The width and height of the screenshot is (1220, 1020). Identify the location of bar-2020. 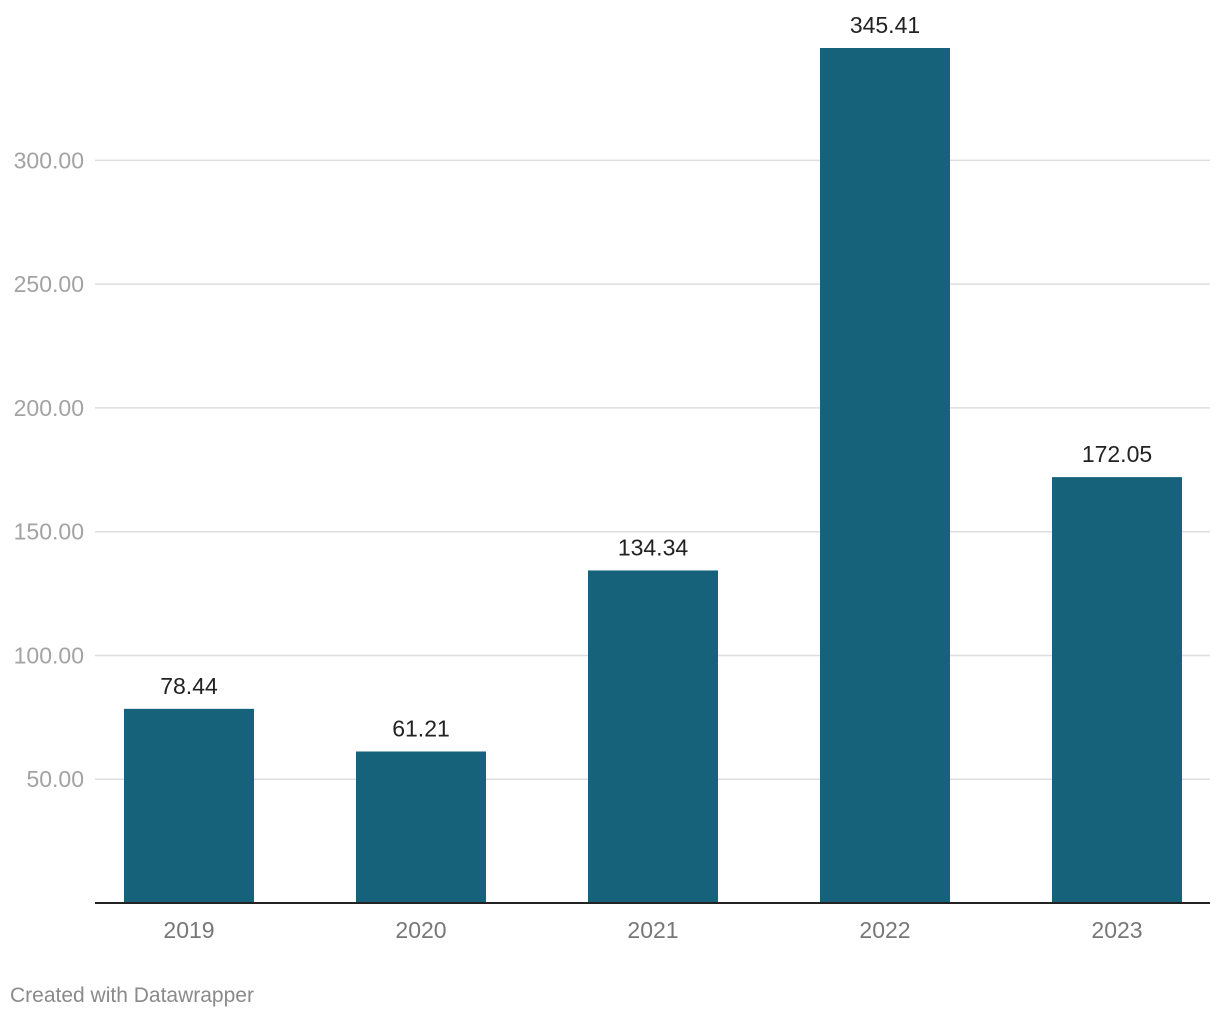
(421, 827).